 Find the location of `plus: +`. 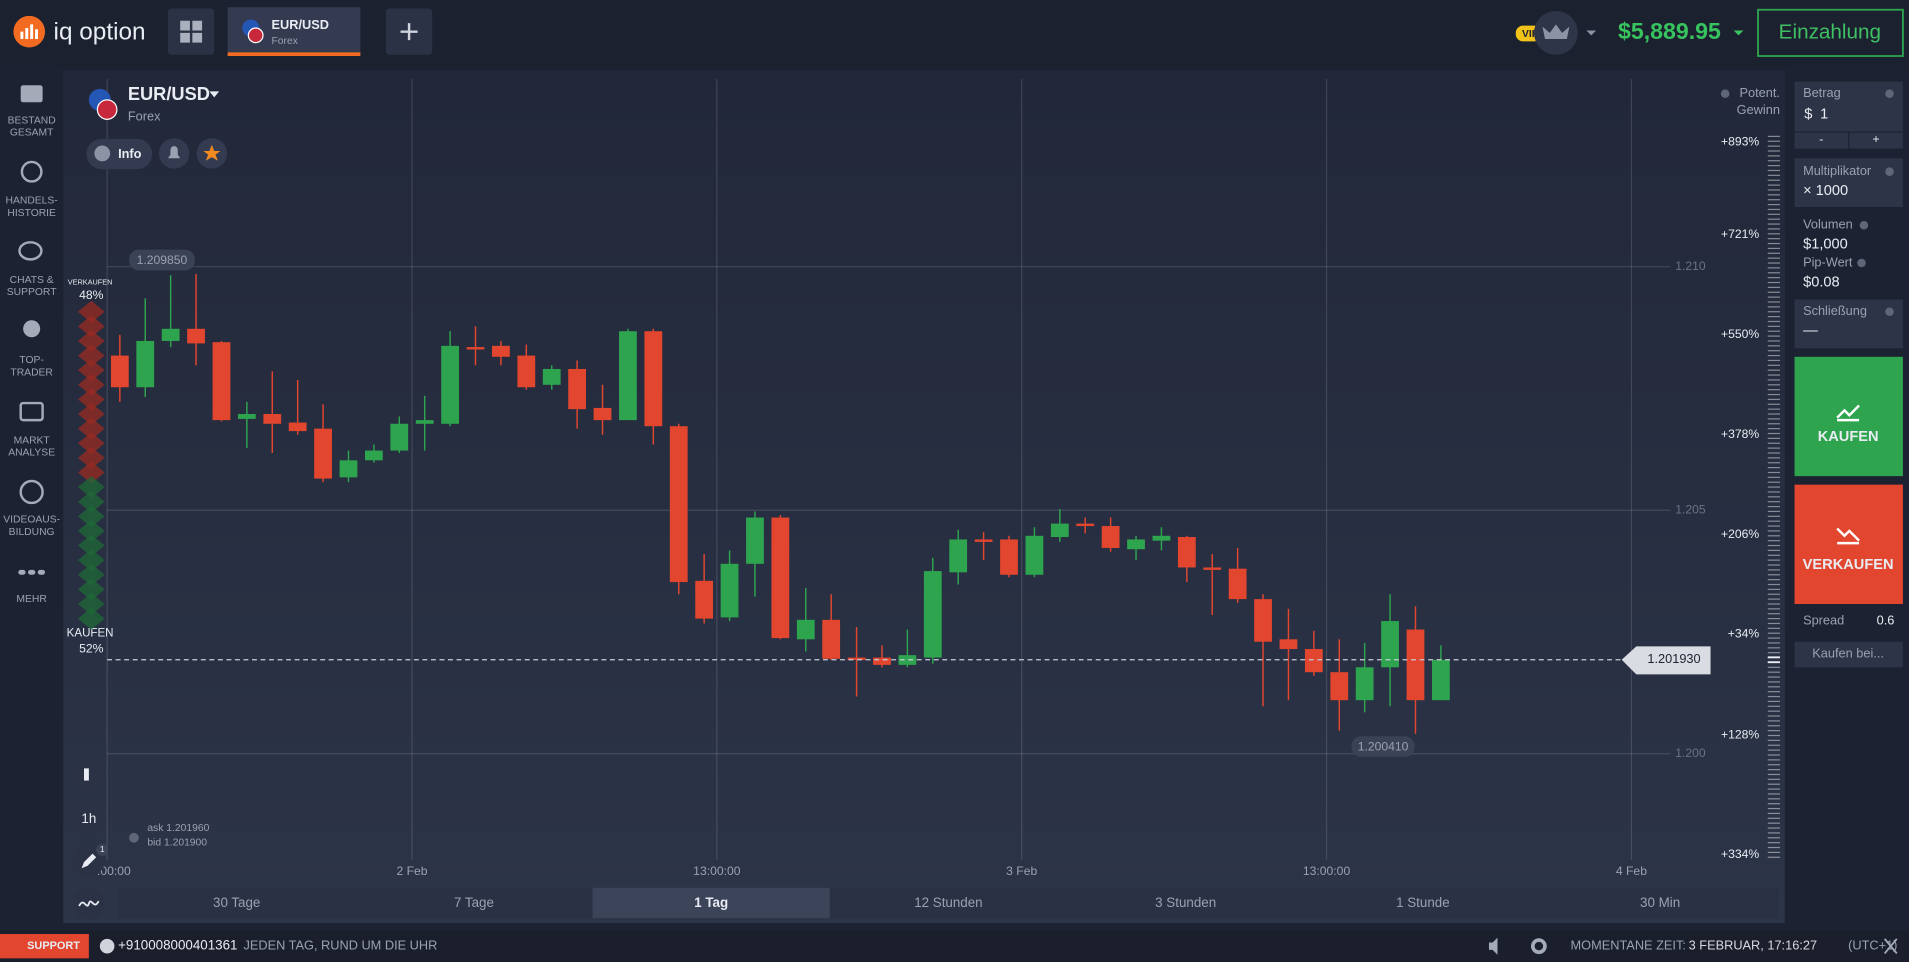

plus: + is located at coordinates (1876, 139).